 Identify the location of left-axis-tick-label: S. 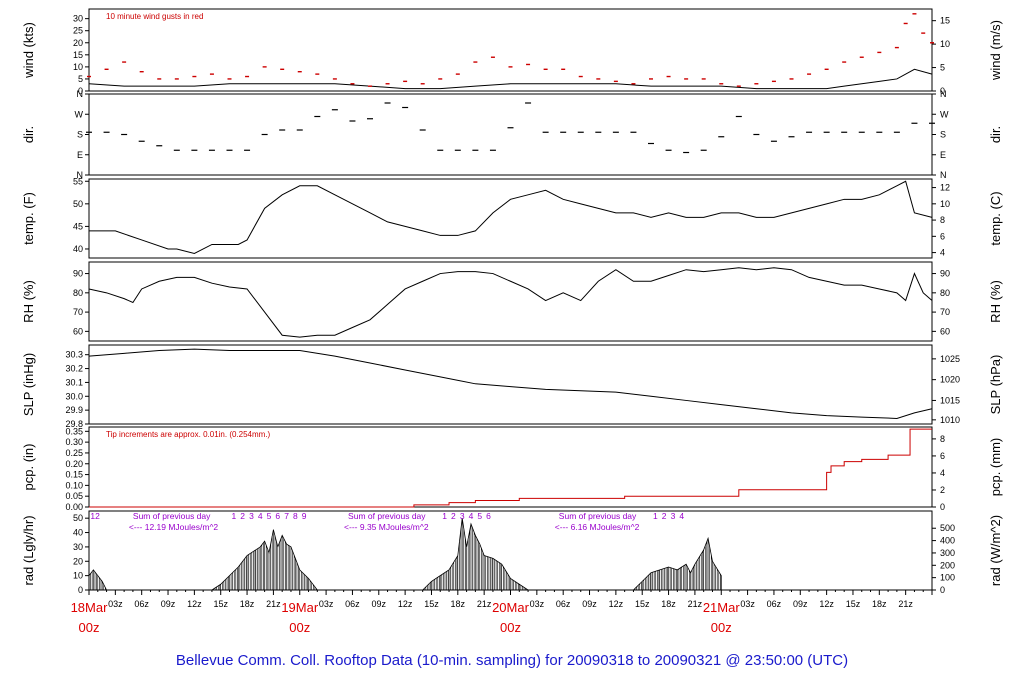
(80, 135).